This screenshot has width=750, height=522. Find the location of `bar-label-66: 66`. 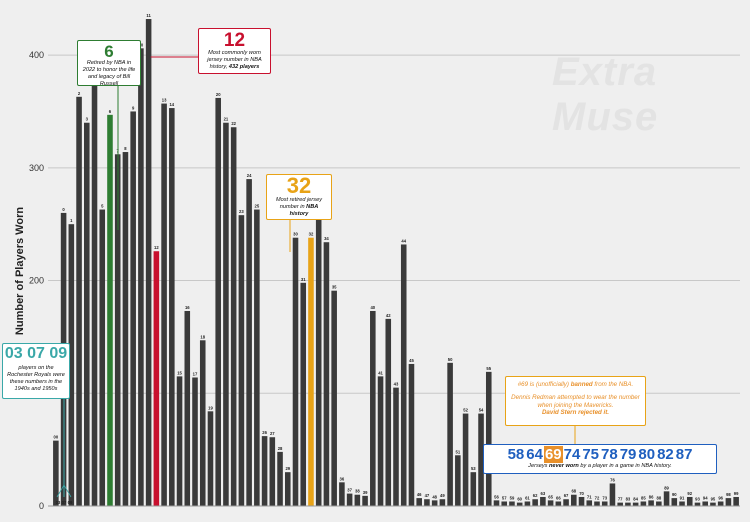

bar-label-66: 66 is located at coordinates (558, 497).